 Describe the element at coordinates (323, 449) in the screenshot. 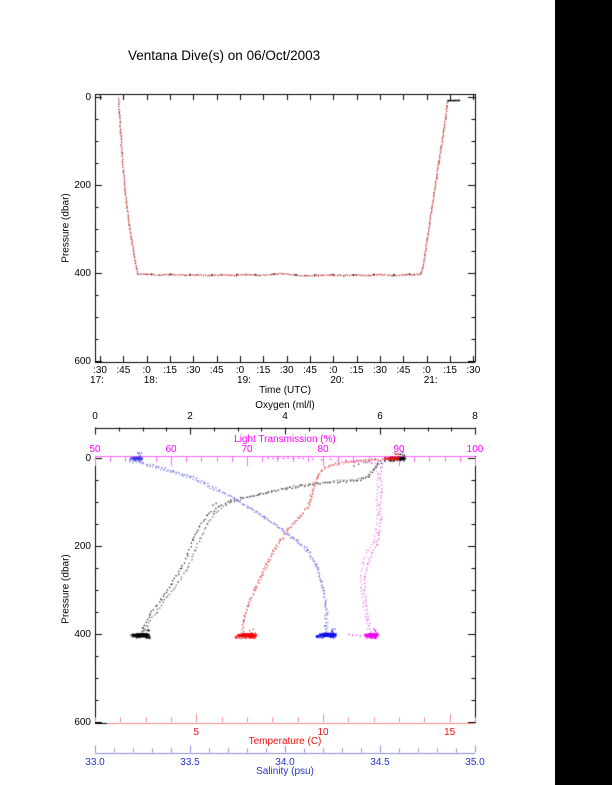

I see `light-transmission-tick-label: 80` at that location.